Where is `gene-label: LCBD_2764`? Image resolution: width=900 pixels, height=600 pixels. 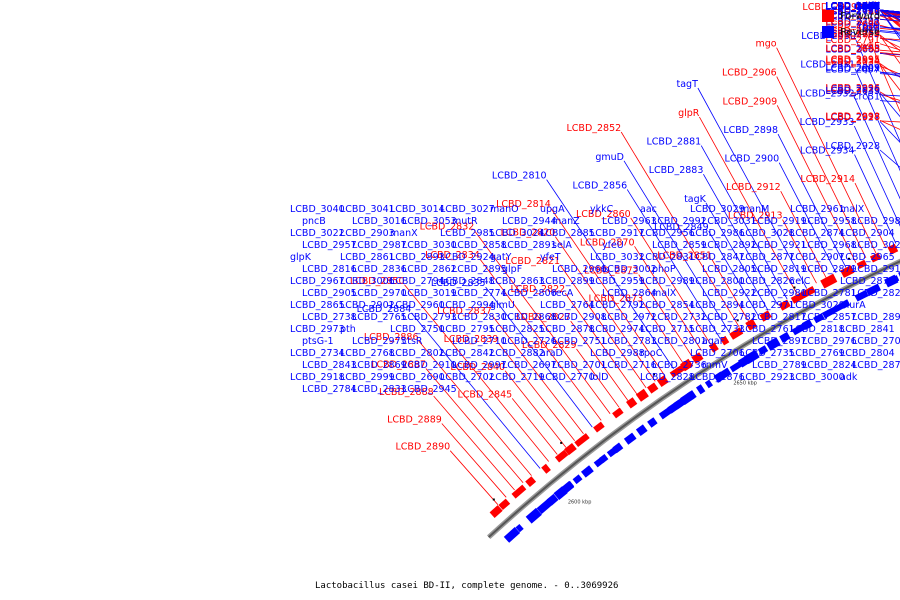 gene-label: LCBD_2764 is located at coordinates (567, 305).